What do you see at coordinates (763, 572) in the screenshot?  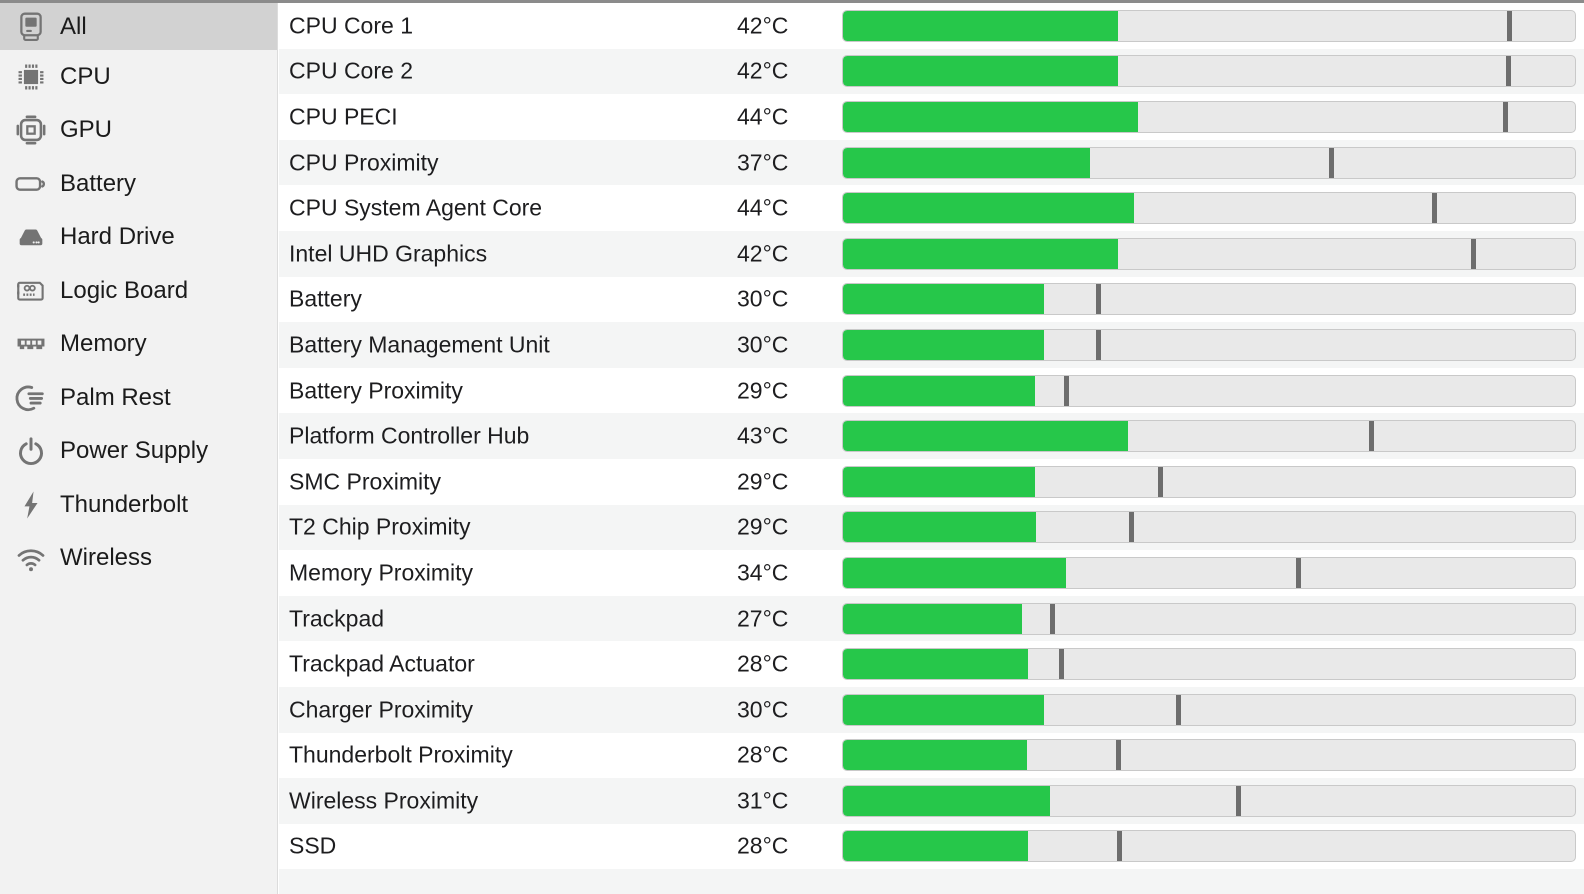 I see `sensor-temp: 34°C` at bounding box center [763, 572].